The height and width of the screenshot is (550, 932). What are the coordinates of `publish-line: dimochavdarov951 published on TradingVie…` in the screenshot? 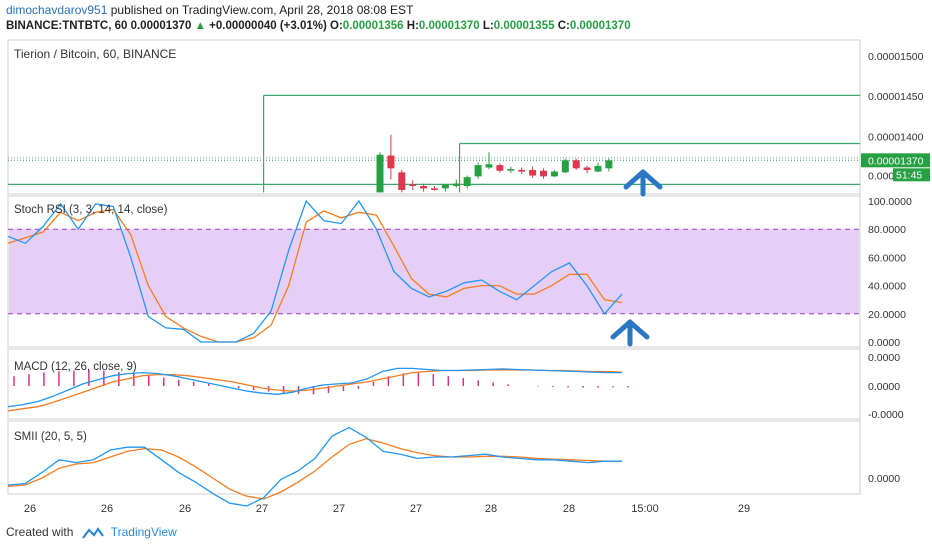 It's located at (209, 10).